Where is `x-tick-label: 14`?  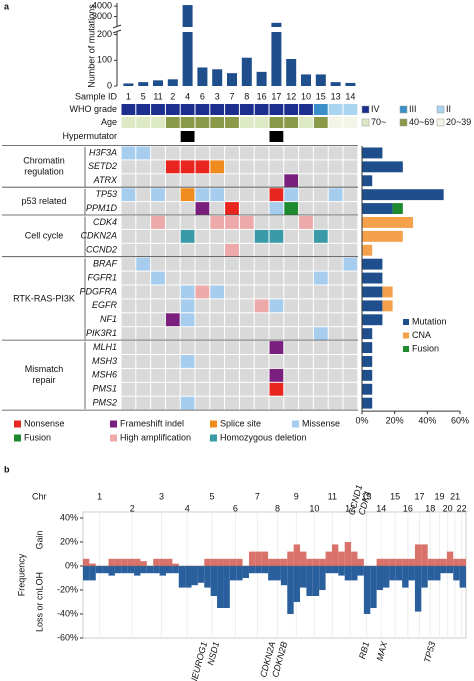 x-tick-label: 14 is located at coordinates (381, 508).